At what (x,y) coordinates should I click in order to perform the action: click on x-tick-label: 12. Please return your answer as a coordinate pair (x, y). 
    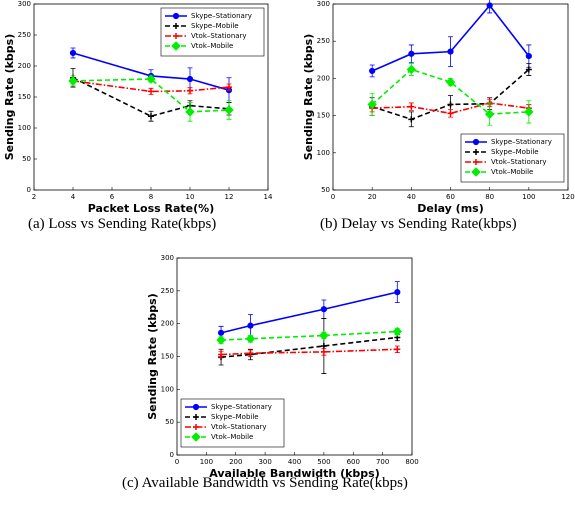
    Looking at the image, I should click on (229, 197).